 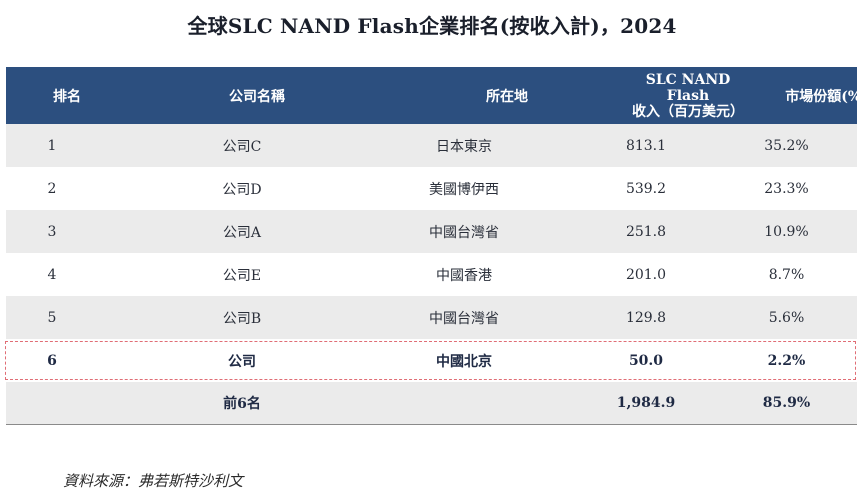 What do you see at coordinates (646, 360) in the screenshot?
I see `cell-revenue: 50.0` at bounding box center [646, 360].